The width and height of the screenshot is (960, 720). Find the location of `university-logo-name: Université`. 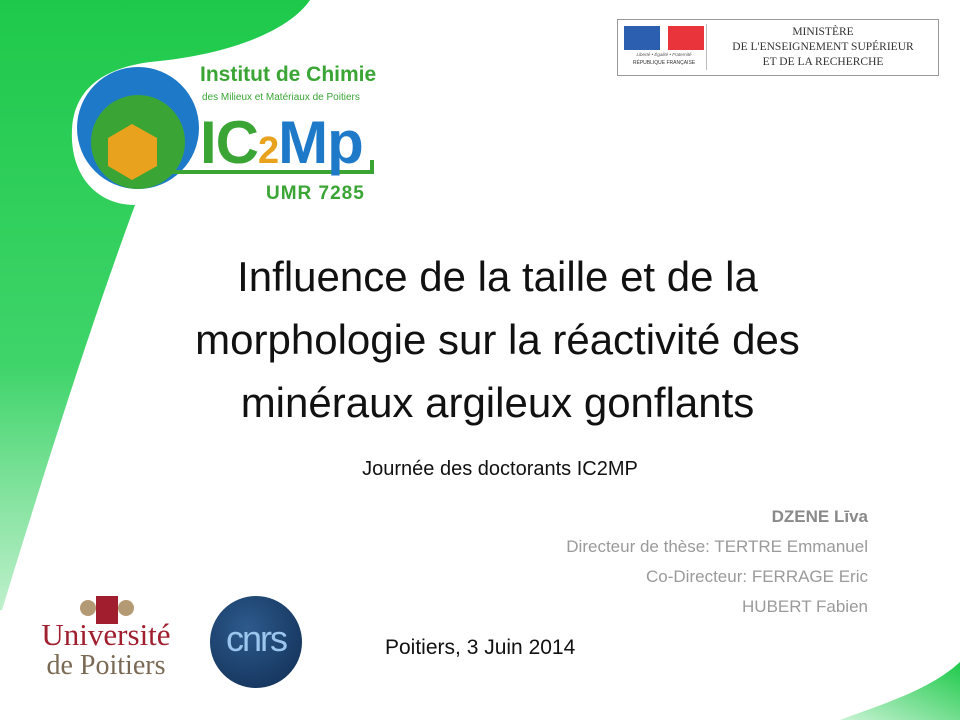

university-logo-name: Université is located at coordinates (106, 634).